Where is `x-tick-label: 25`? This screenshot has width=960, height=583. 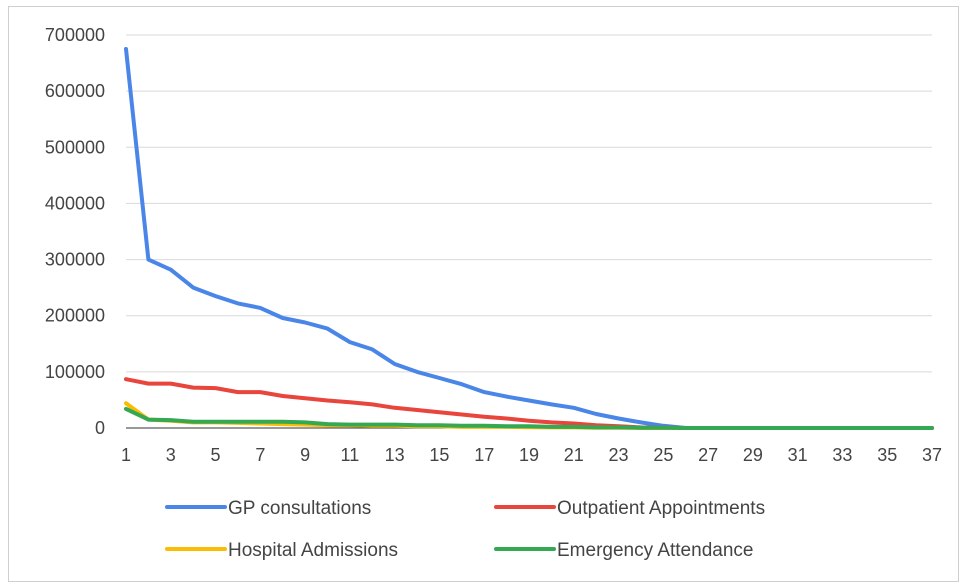
x-tick-label: 25 is located at coordinates (663, 455).